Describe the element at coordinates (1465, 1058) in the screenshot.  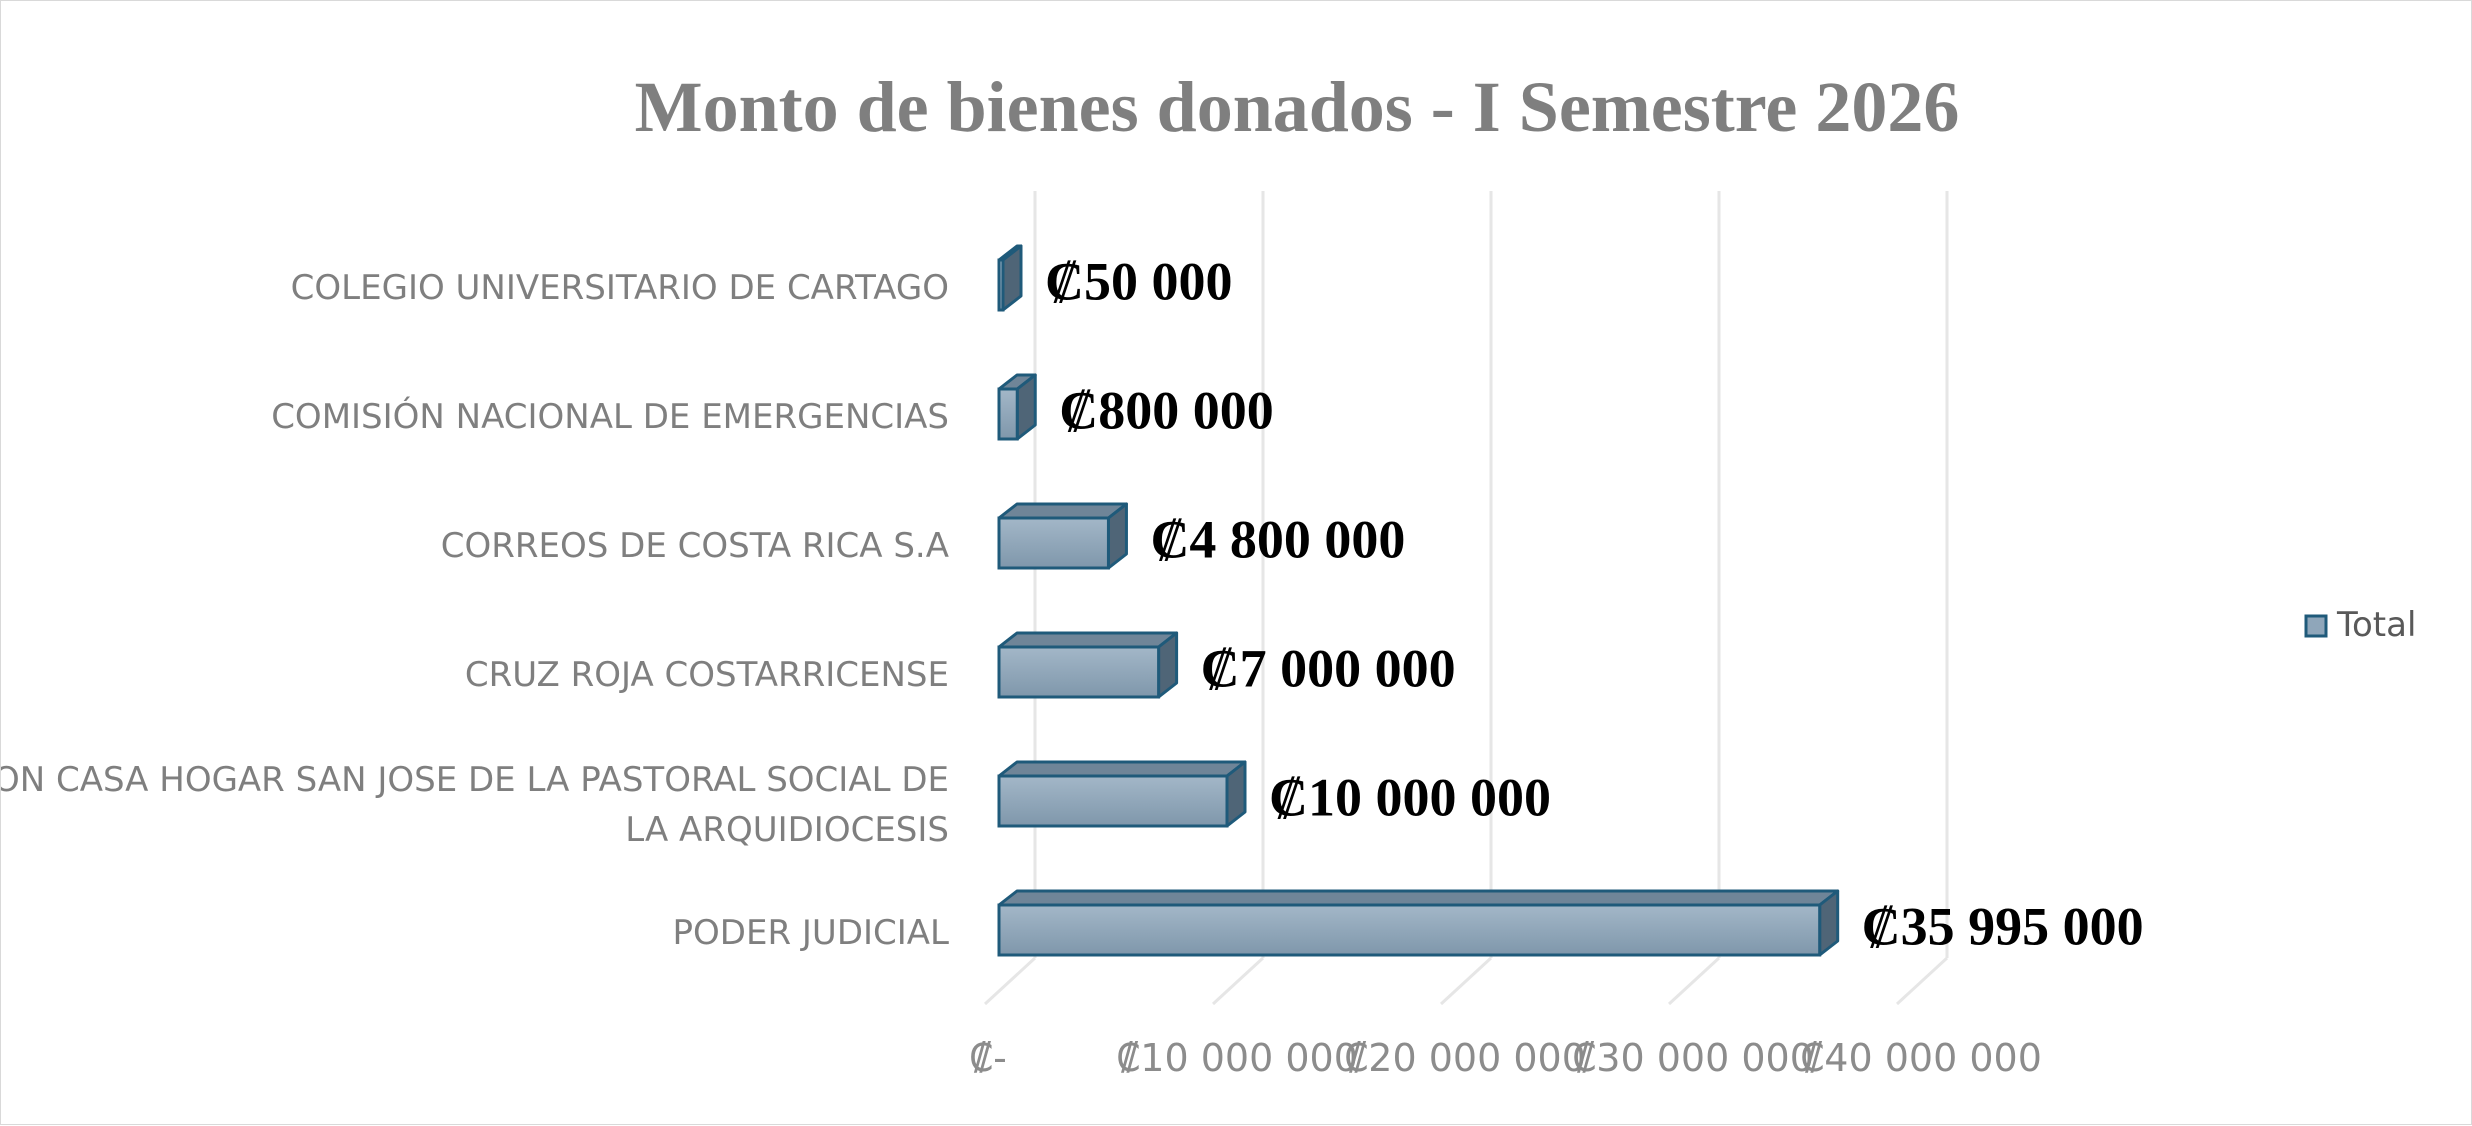
I see `x-tick-label: ₡20 000 000` at that location.